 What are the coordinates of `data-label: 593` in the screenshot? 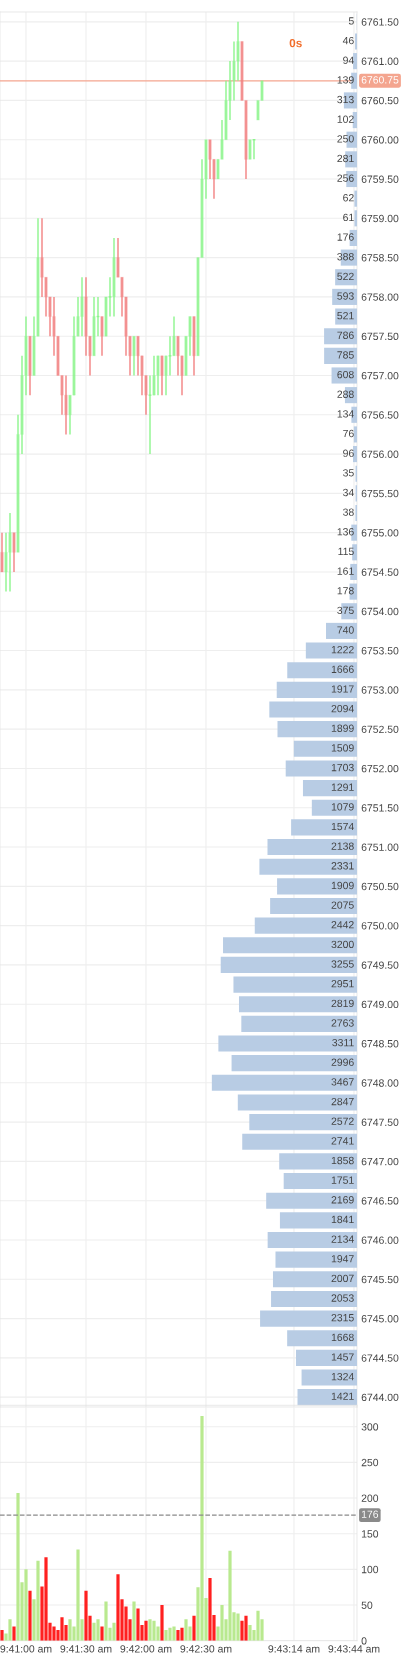 It's located at (345, 296).